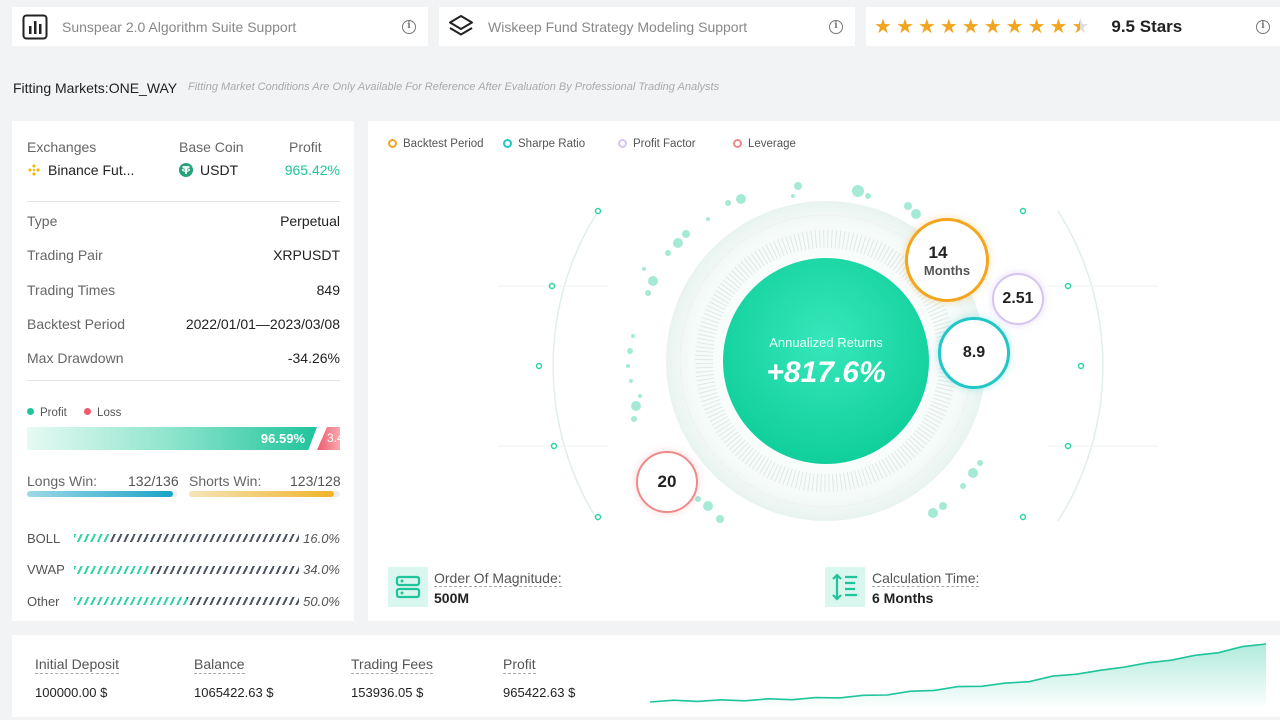 The height and width of the screenshot is (720, 1280). What do you see at coordinates (43, 601) in the screenshot?
I see `other-label: Other` at bounding box center [43, 601].